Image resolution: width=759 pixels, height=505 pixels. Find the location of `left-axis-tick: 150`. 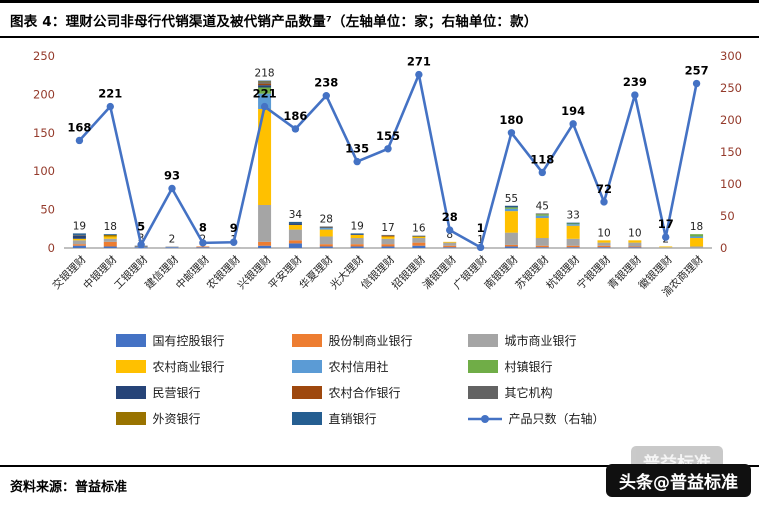

left-axis-tick: 150 is located at coordinates (44, 133).